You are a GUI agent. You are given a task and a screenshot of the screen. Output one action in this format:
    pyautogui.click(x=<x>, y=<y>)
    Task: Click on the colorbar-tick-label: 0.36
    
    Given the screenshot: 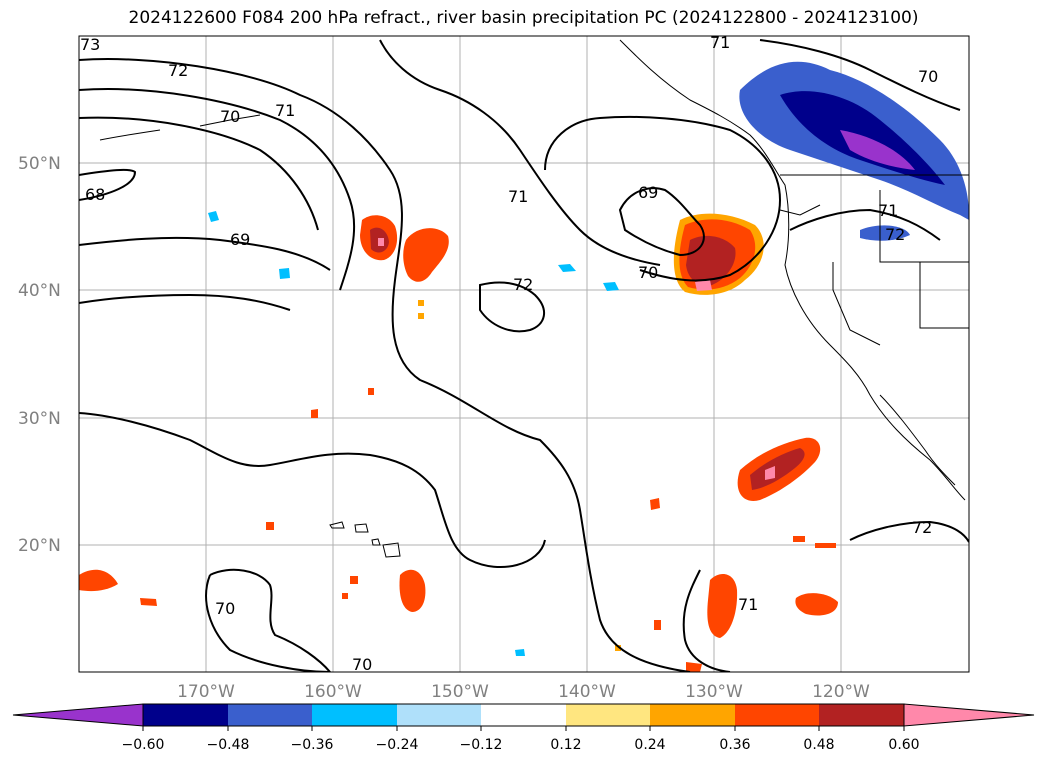 What is the action you would take?
    pyautogui.click(x=734, y=745)
    